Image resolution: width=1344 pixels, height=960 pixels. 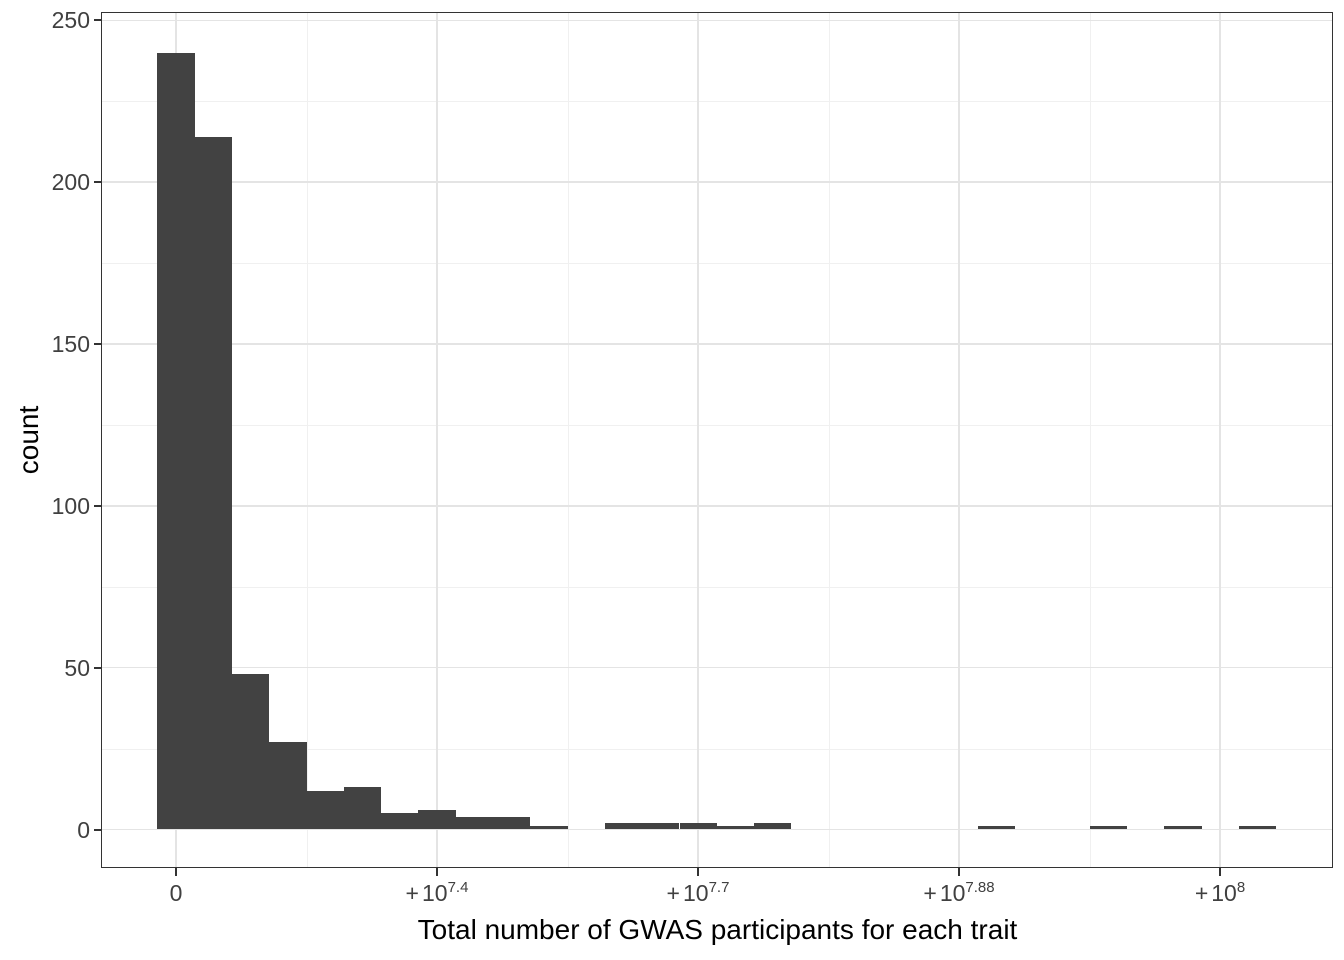 I want to click on x-tick-label: +107.88, so click(x=958, y=893).